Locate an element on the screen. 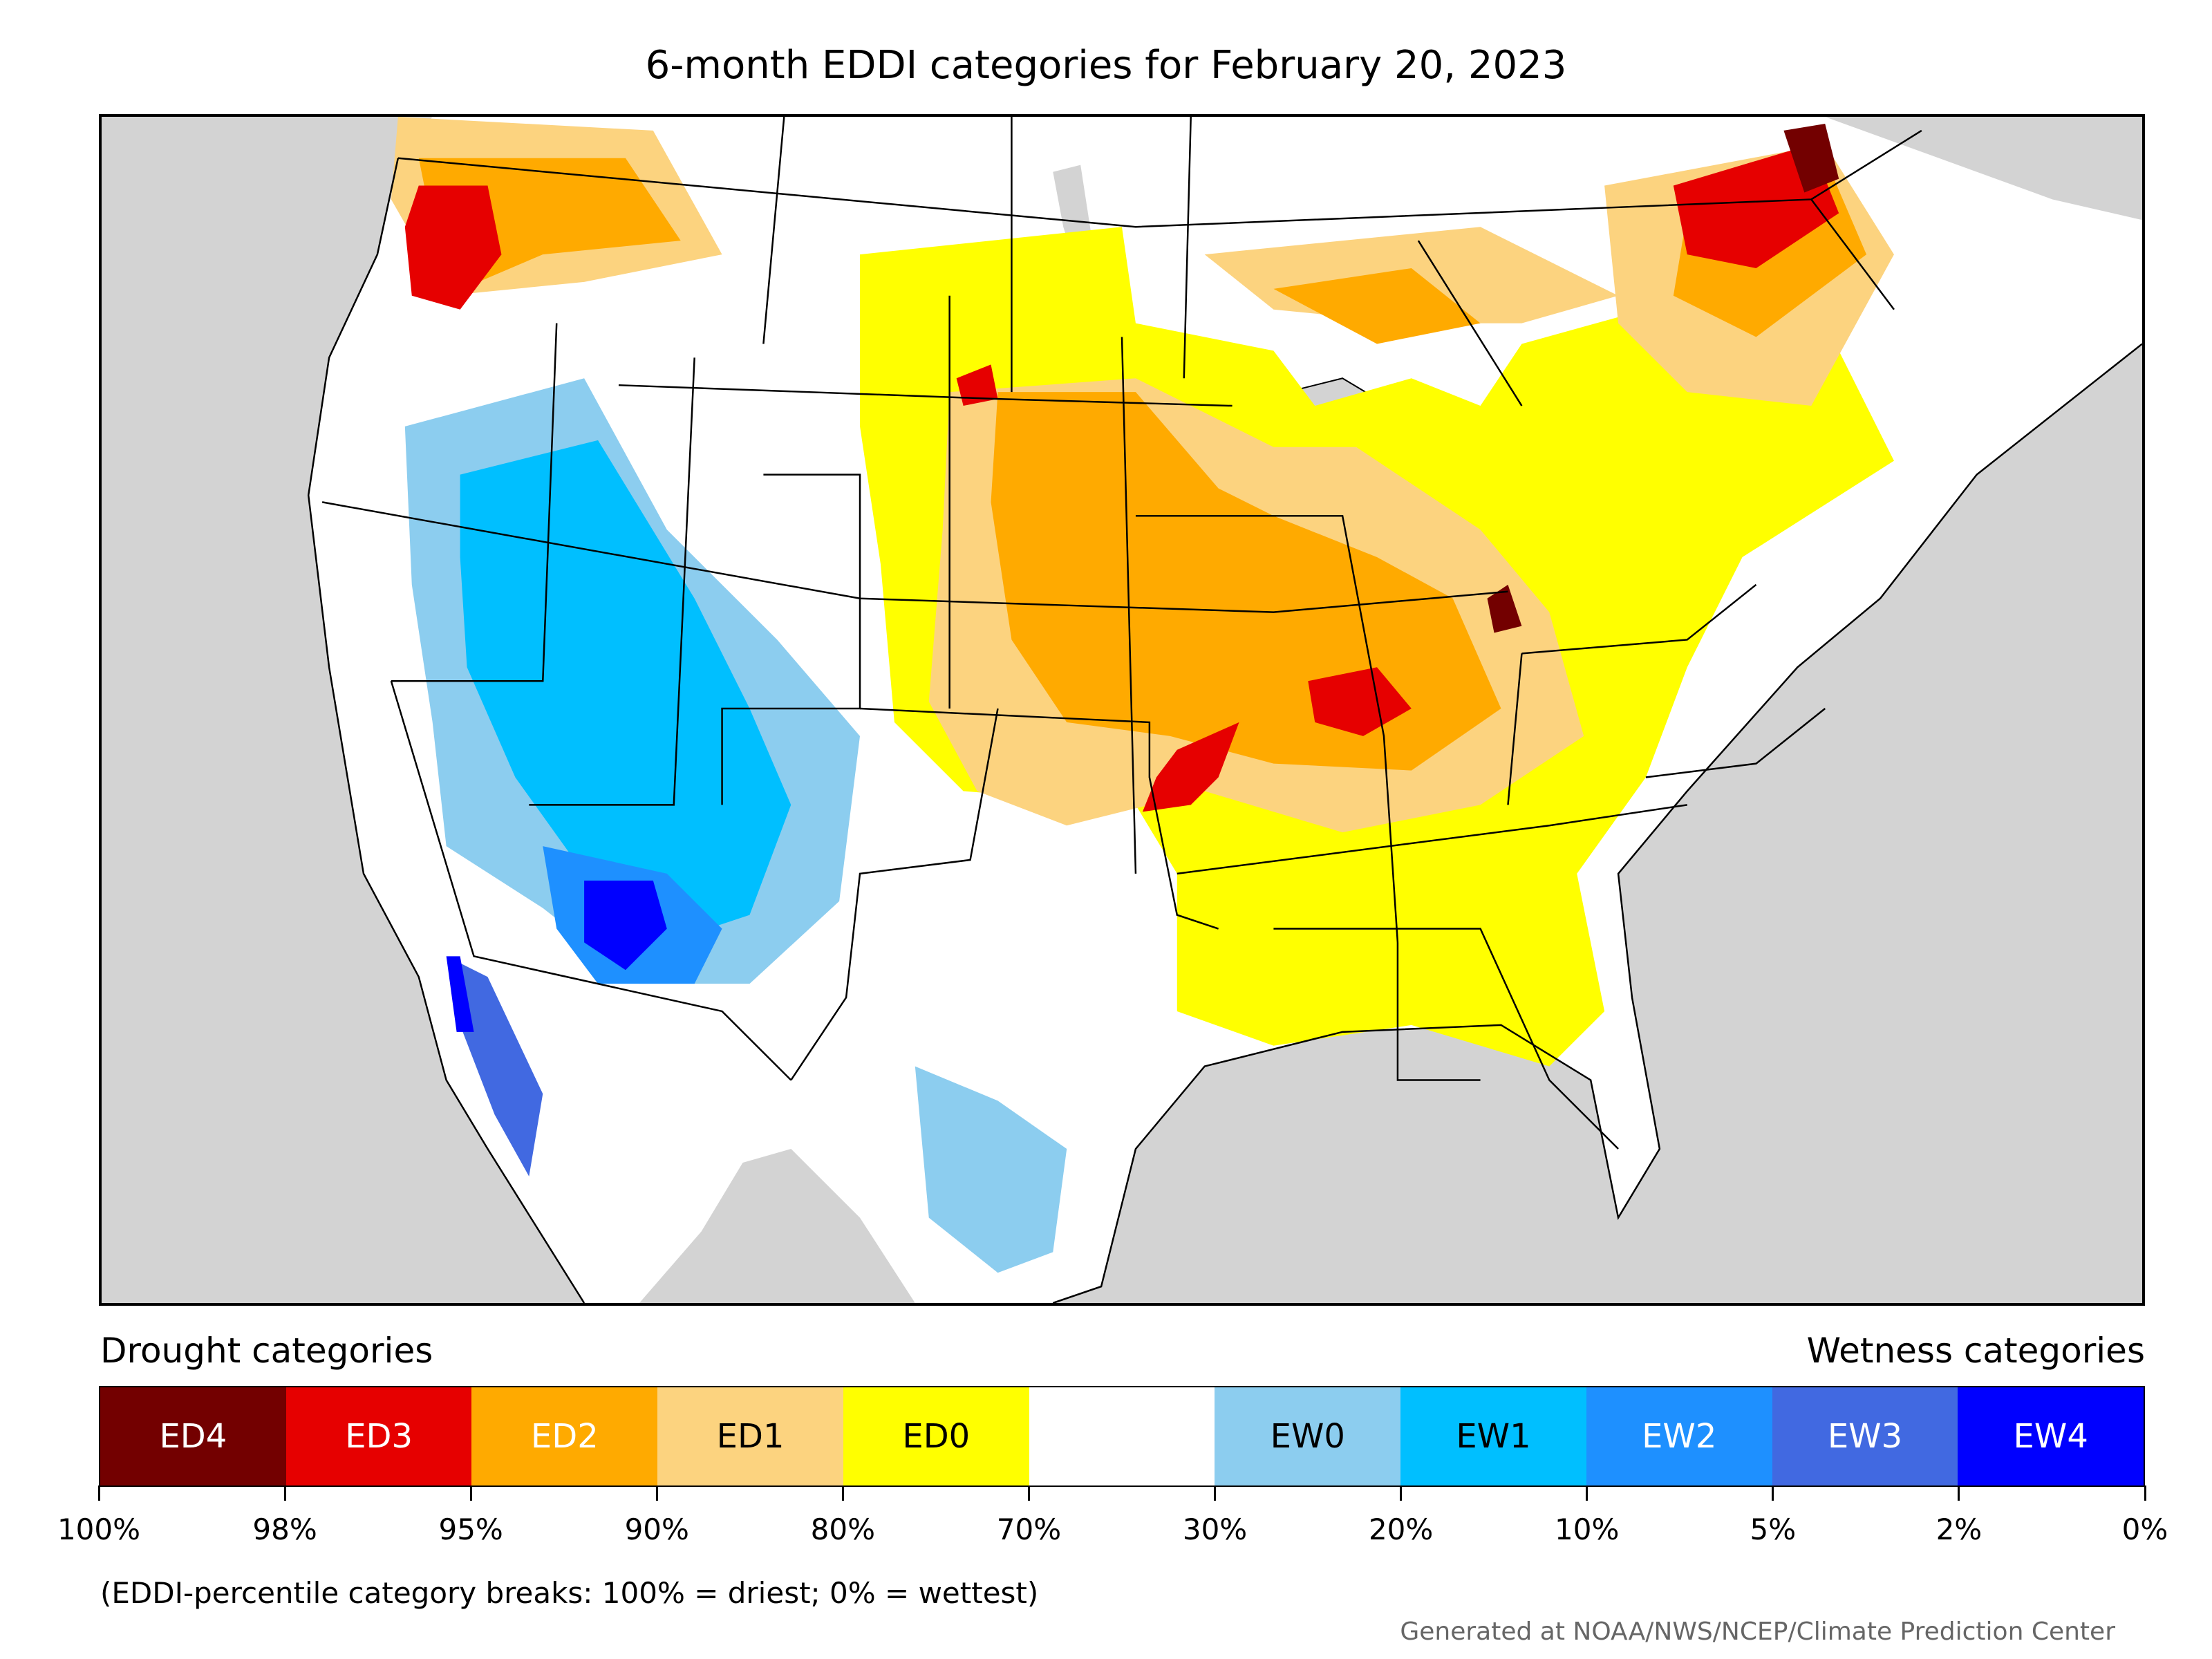 This screenshot has width=2212, height=1659. legend-break-label: 70% is located at coordinates (1029, 1529).